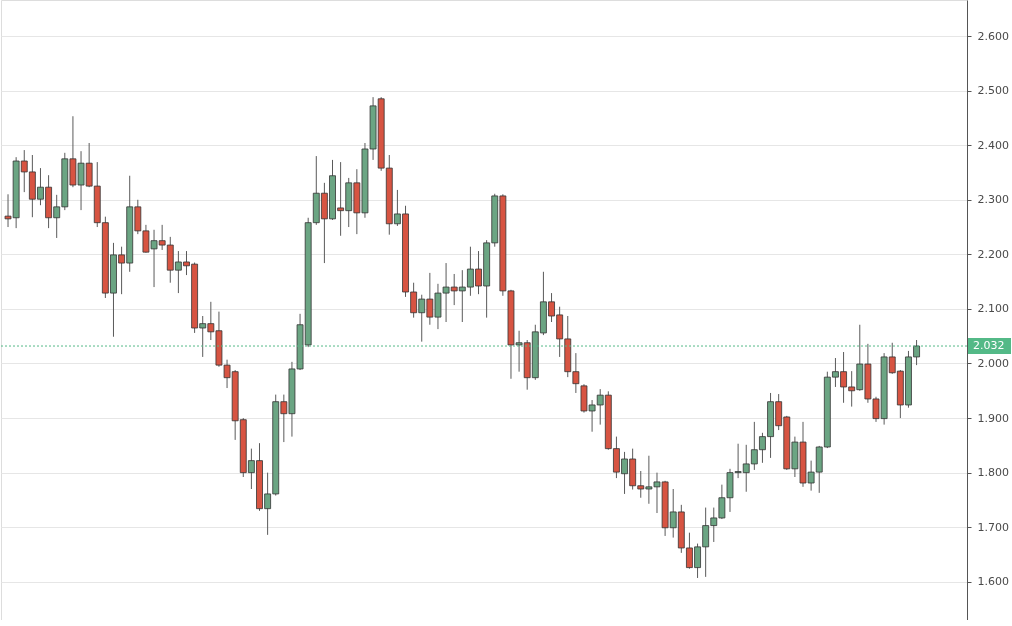  I want to click on ref-line-label: 2.032, so click(989, 346).